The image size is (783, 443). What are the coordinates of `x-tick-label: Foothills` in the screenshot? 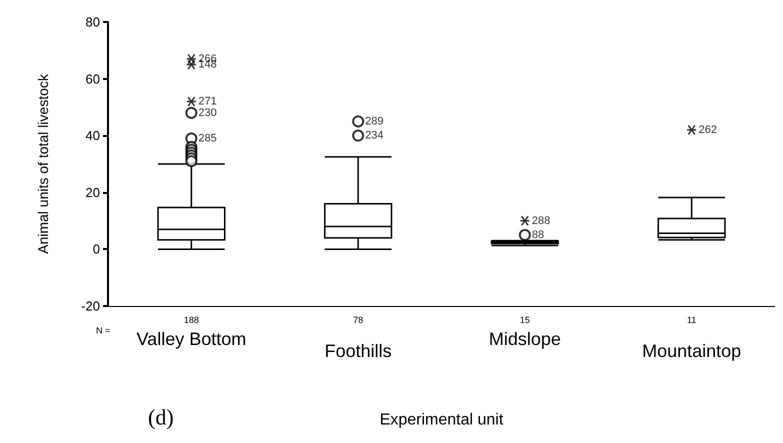 It's located at (358, 351).